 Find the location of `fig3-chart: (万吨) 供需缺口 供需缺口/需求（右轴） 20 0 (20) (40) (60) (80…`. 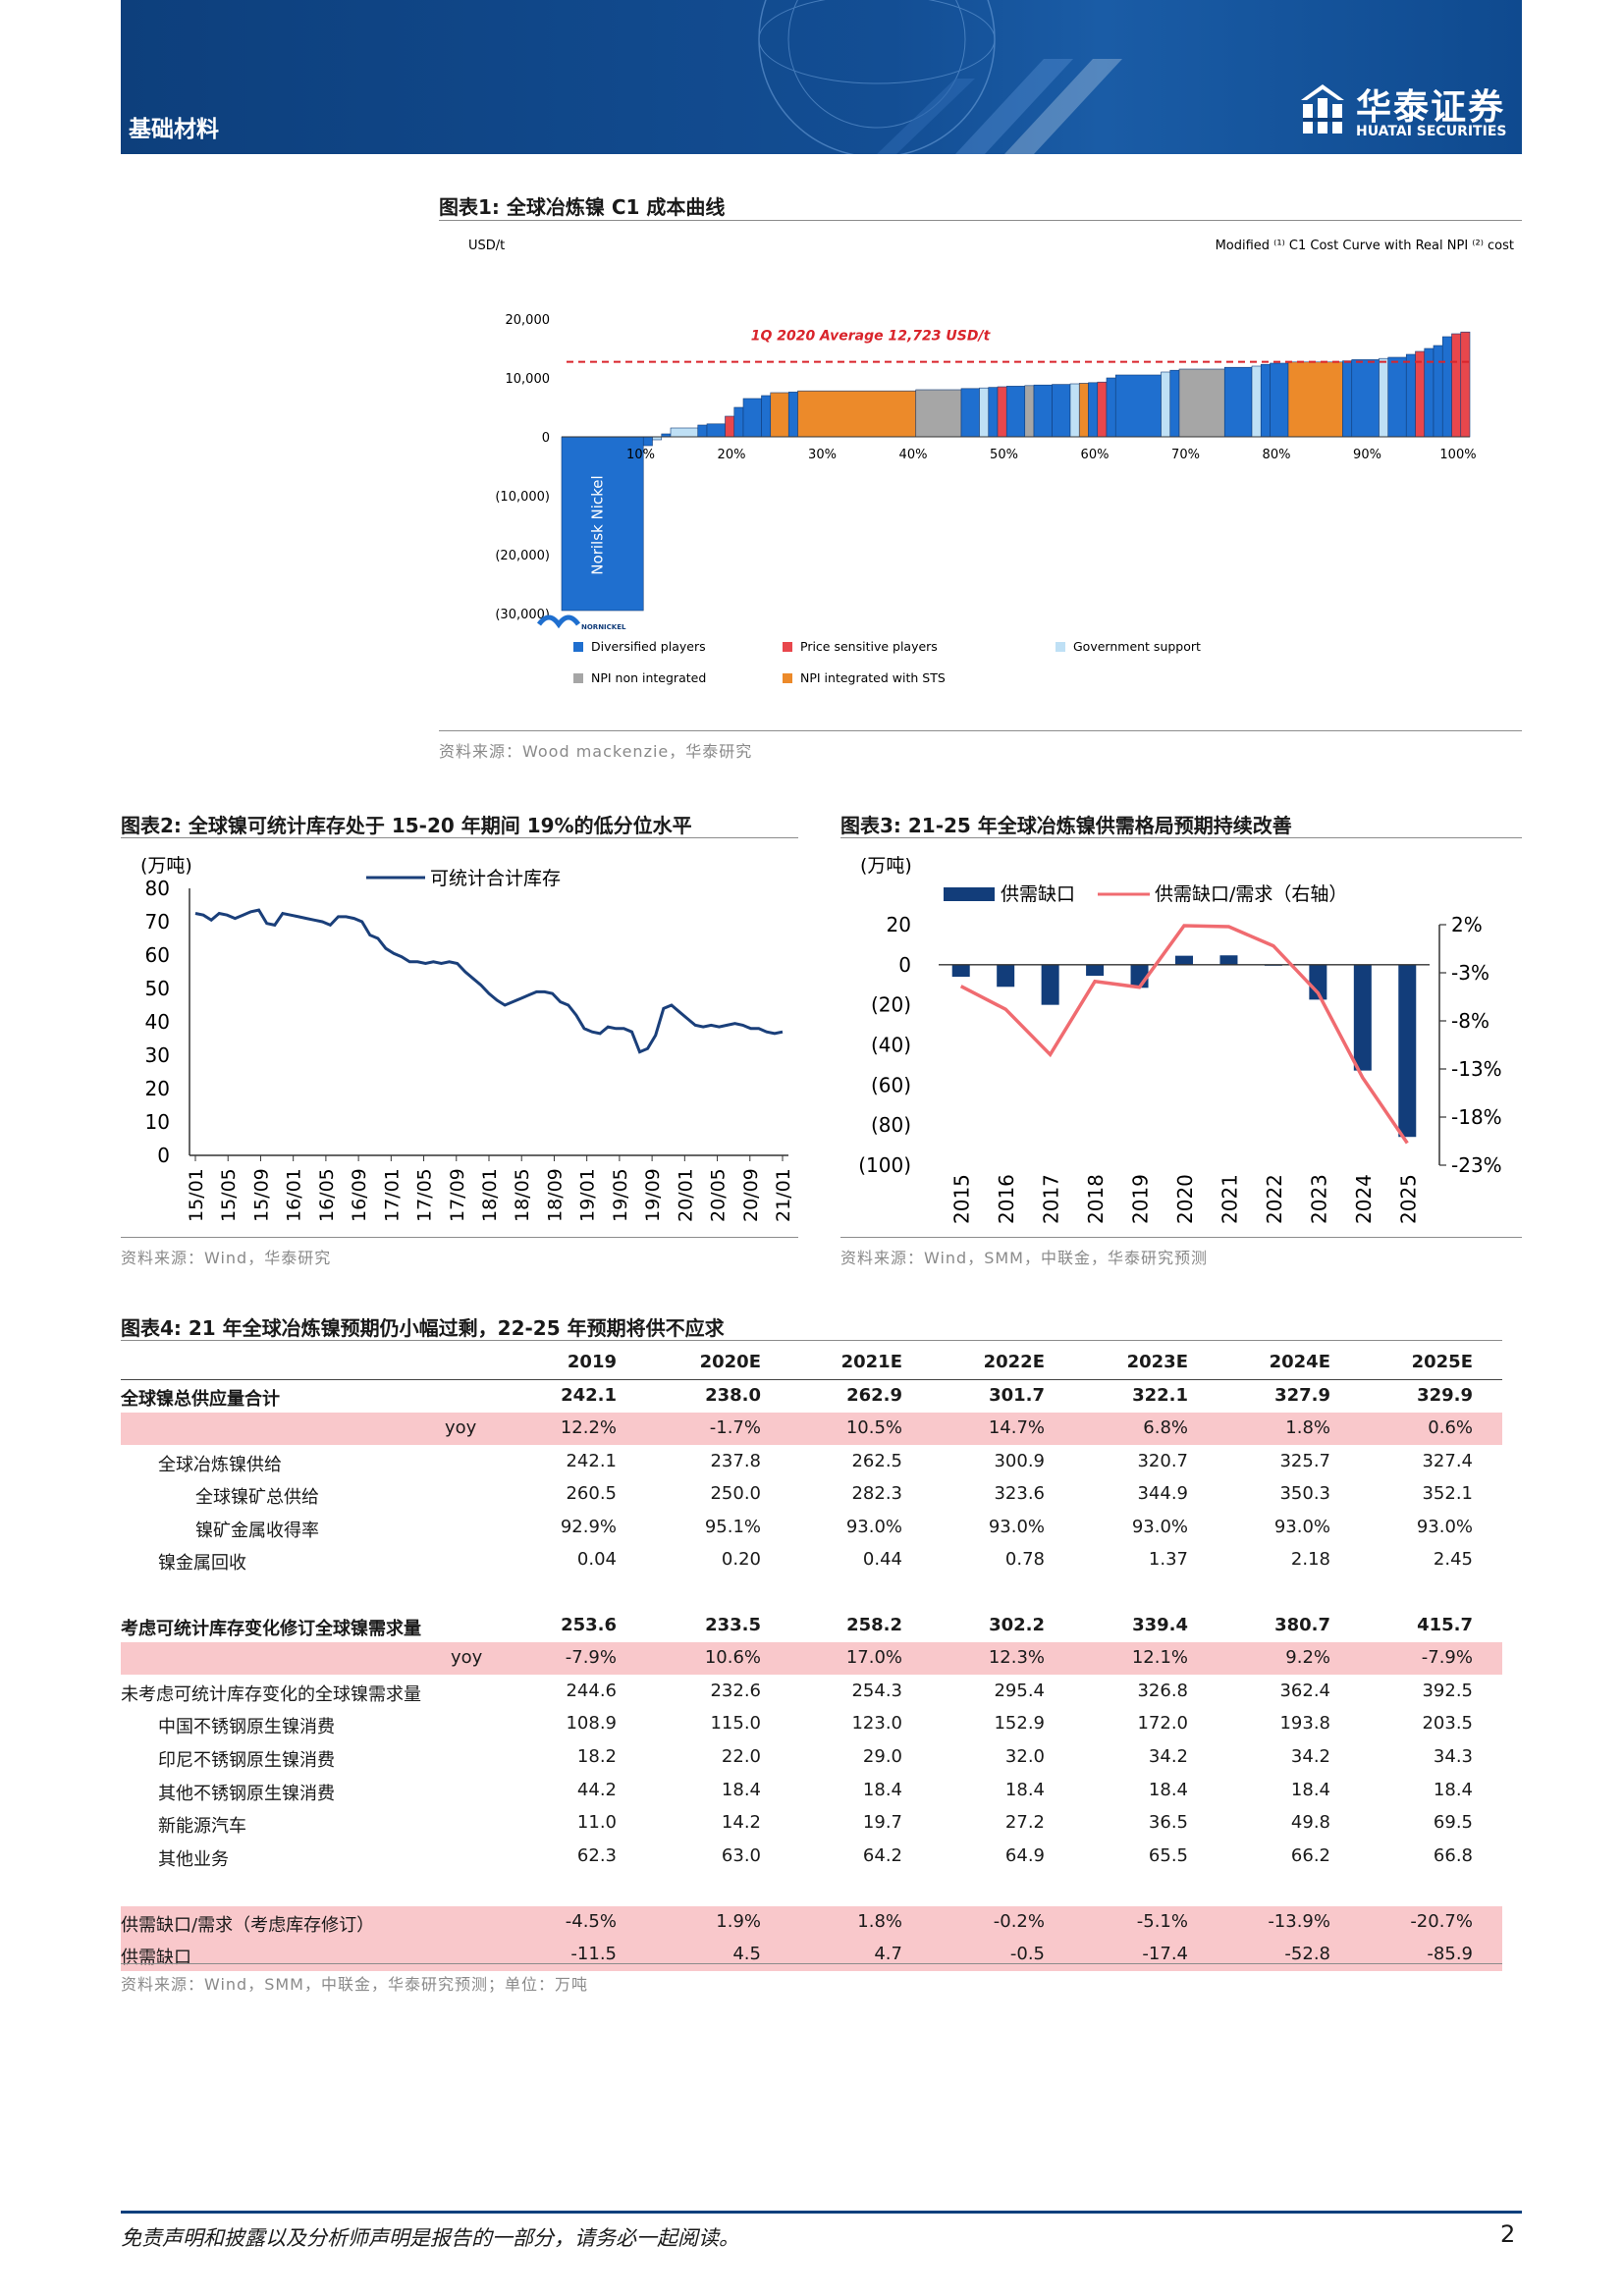

fig3-chart: (万吨) 供需缺口 供需缺口/需求（右轴） 20 0 (20) (40) (60) (80… is located at coordinates (1180, 1040).